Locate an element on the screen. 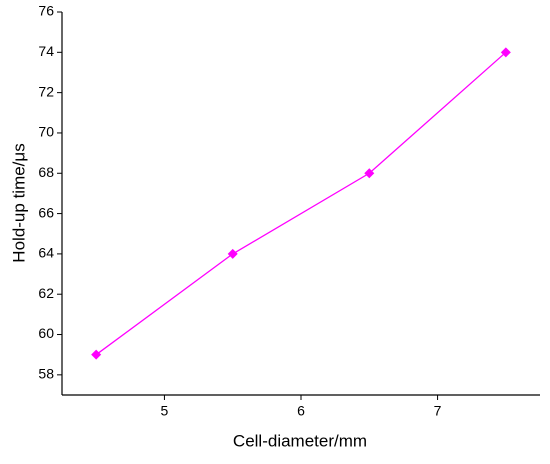  x-tick-label: 5 is located at coordinates (165, 411).